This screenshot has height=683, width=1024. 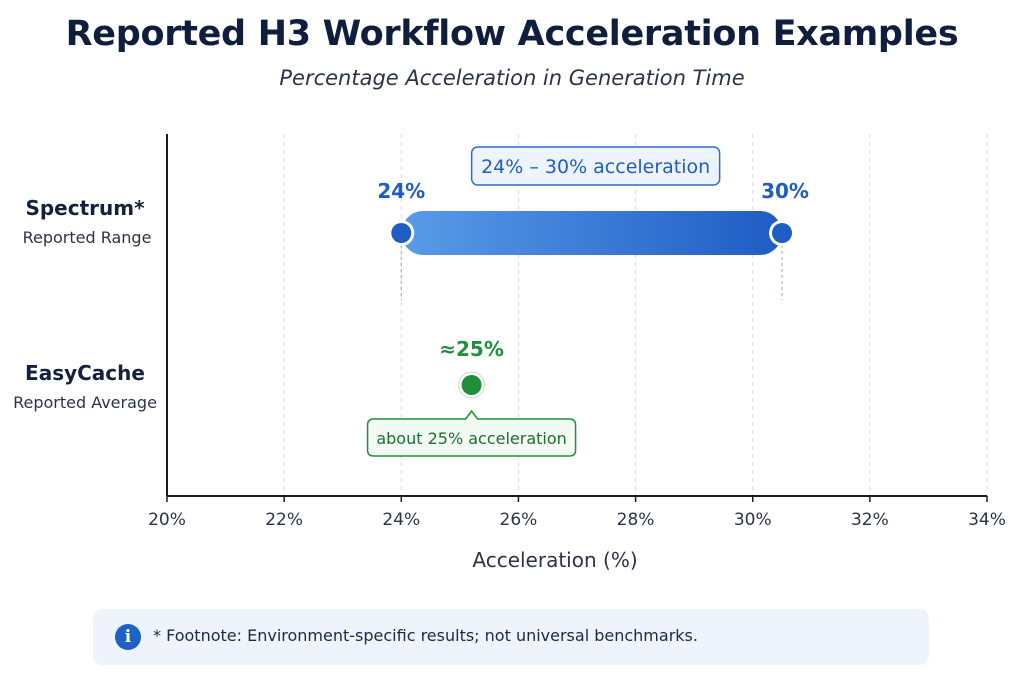 What do you see at coordinates (987, 520) in the screenshot?
I see `x-tick-label: 34%` at bounding box center [987, 520].